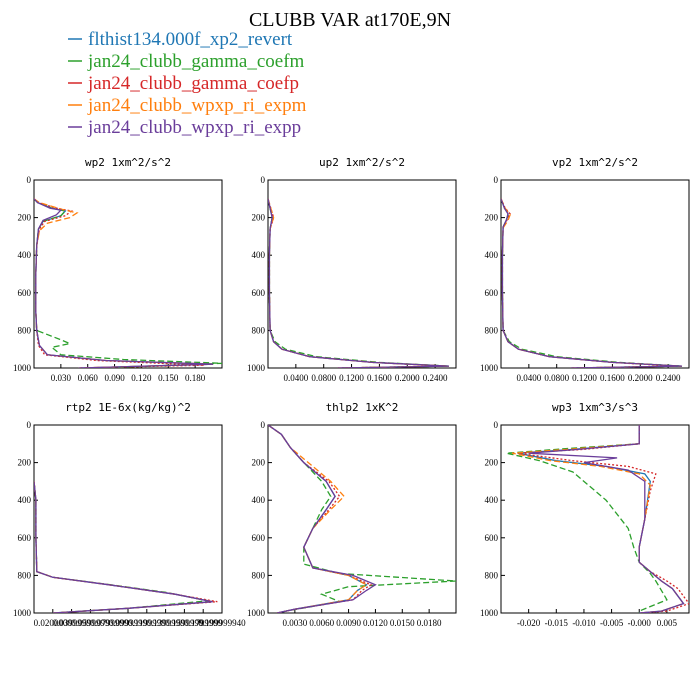 The image size is (700, 700). Describe the element at coordinates (612, 623) in the screenshot. I see `x-tick-label: -0.005` at that location.